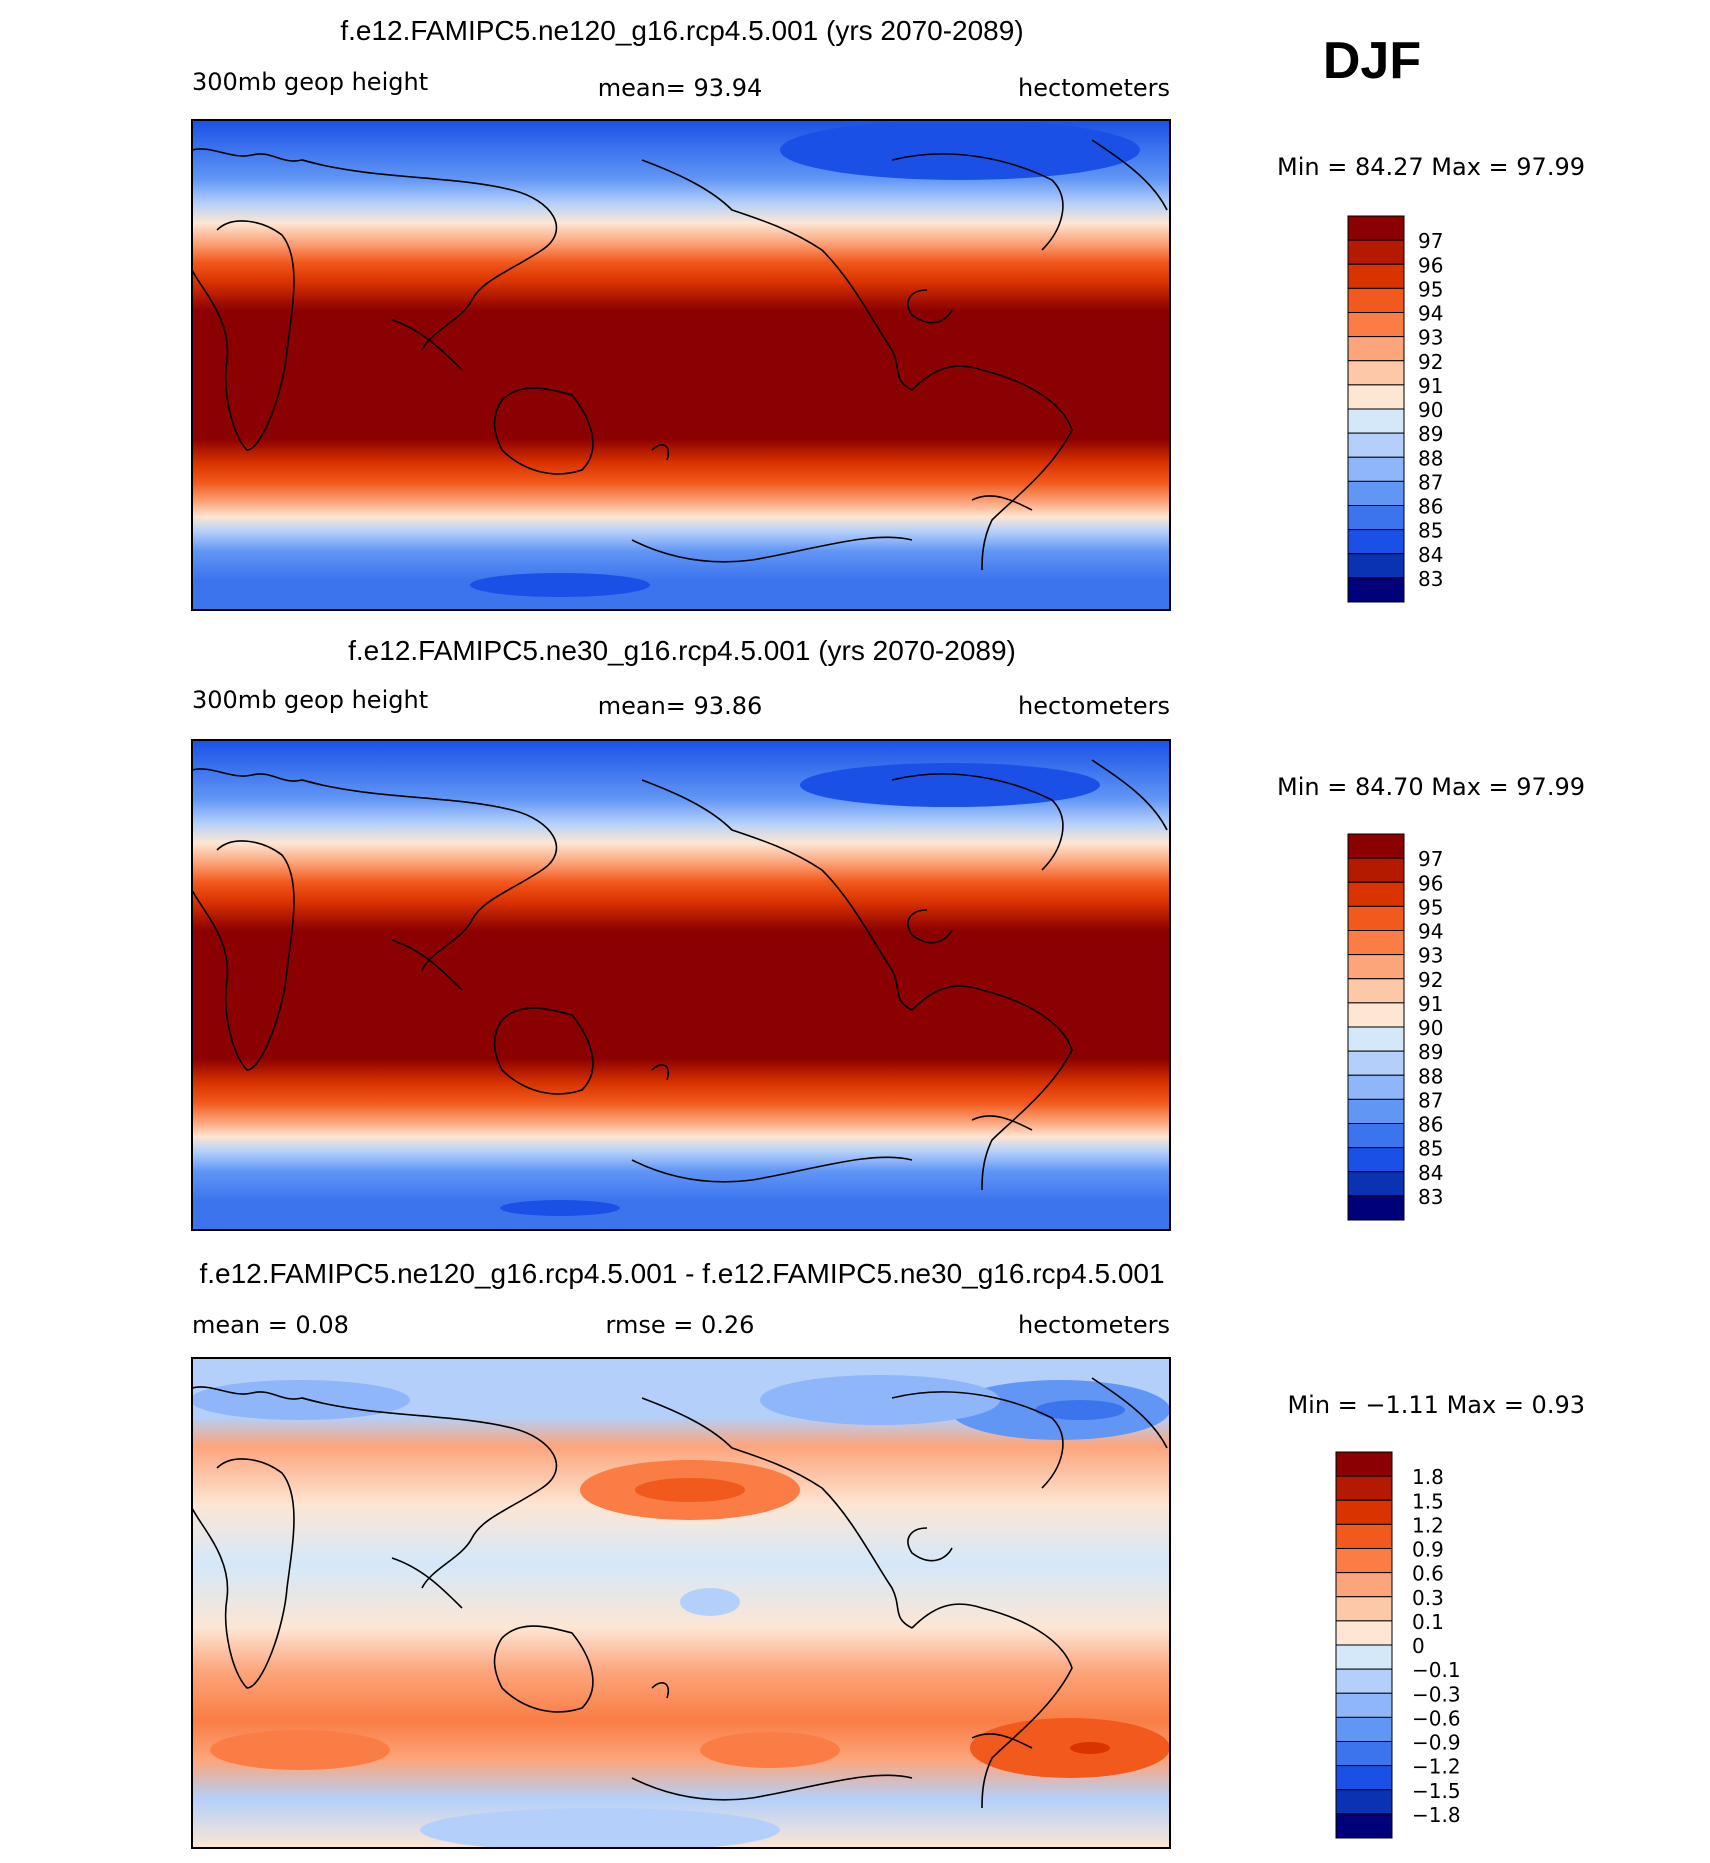 The width and height of the screenshot is (1710, 1863). What do you see at coordinates (1430, 531) in the screenshot?
I see `legend-tick-label: 85` at bounding box center [1430, 531].